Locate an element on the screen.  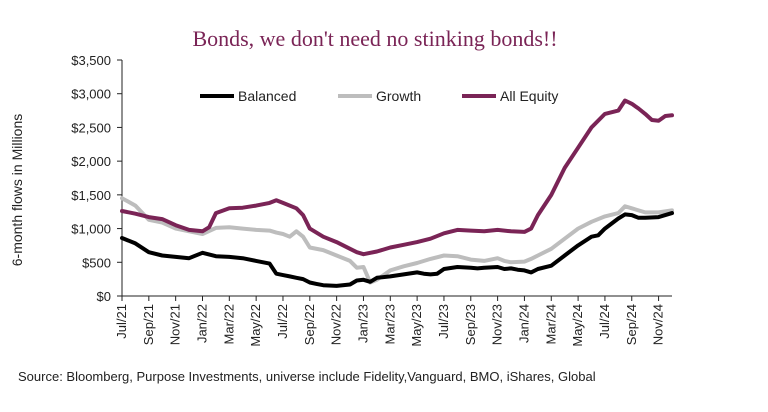
legend-label: Growth is located at coordinates (398, 96).